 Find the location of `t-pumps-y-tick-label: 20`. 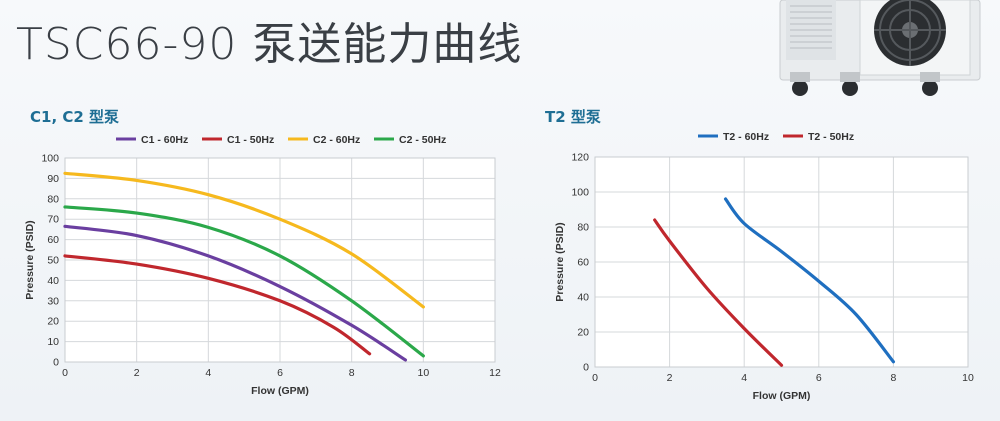

t-pumps-y-tick-label: 20 is located at coordinates (583, 333).